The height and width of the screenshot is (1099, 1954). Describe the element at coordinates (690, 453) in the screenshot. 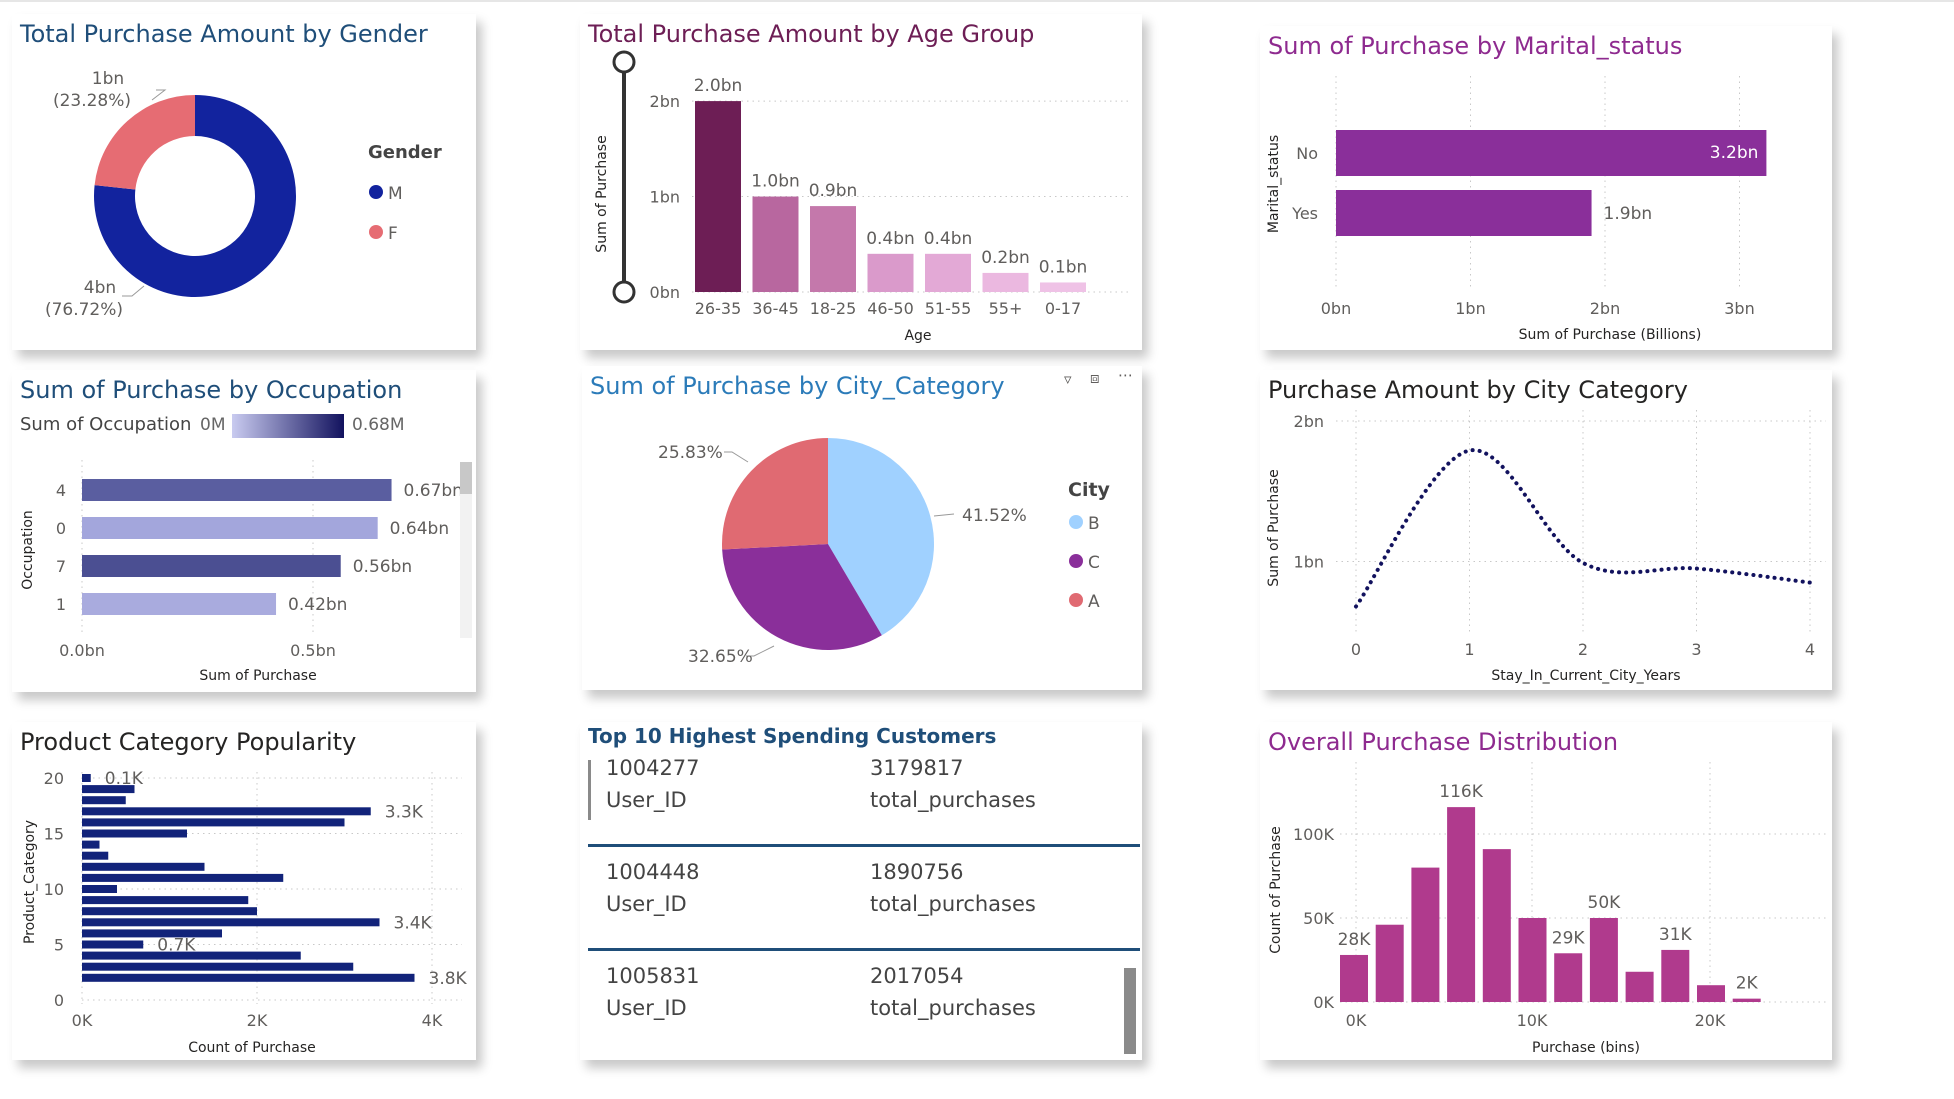

I see `data-label: 25.83%` at that location.